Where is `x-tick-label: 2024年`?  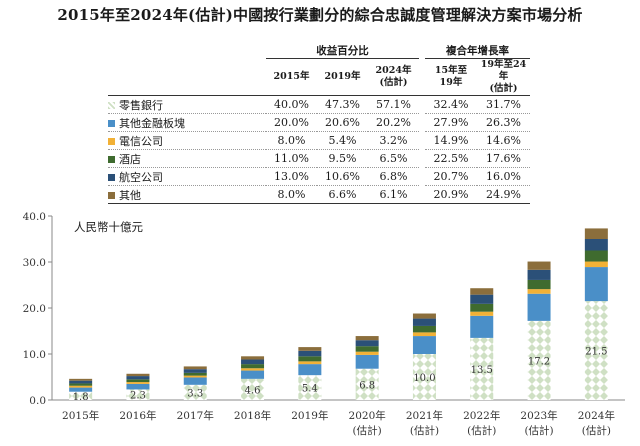 x-tick-label: 2024年 is located at coordinates (596, 415).